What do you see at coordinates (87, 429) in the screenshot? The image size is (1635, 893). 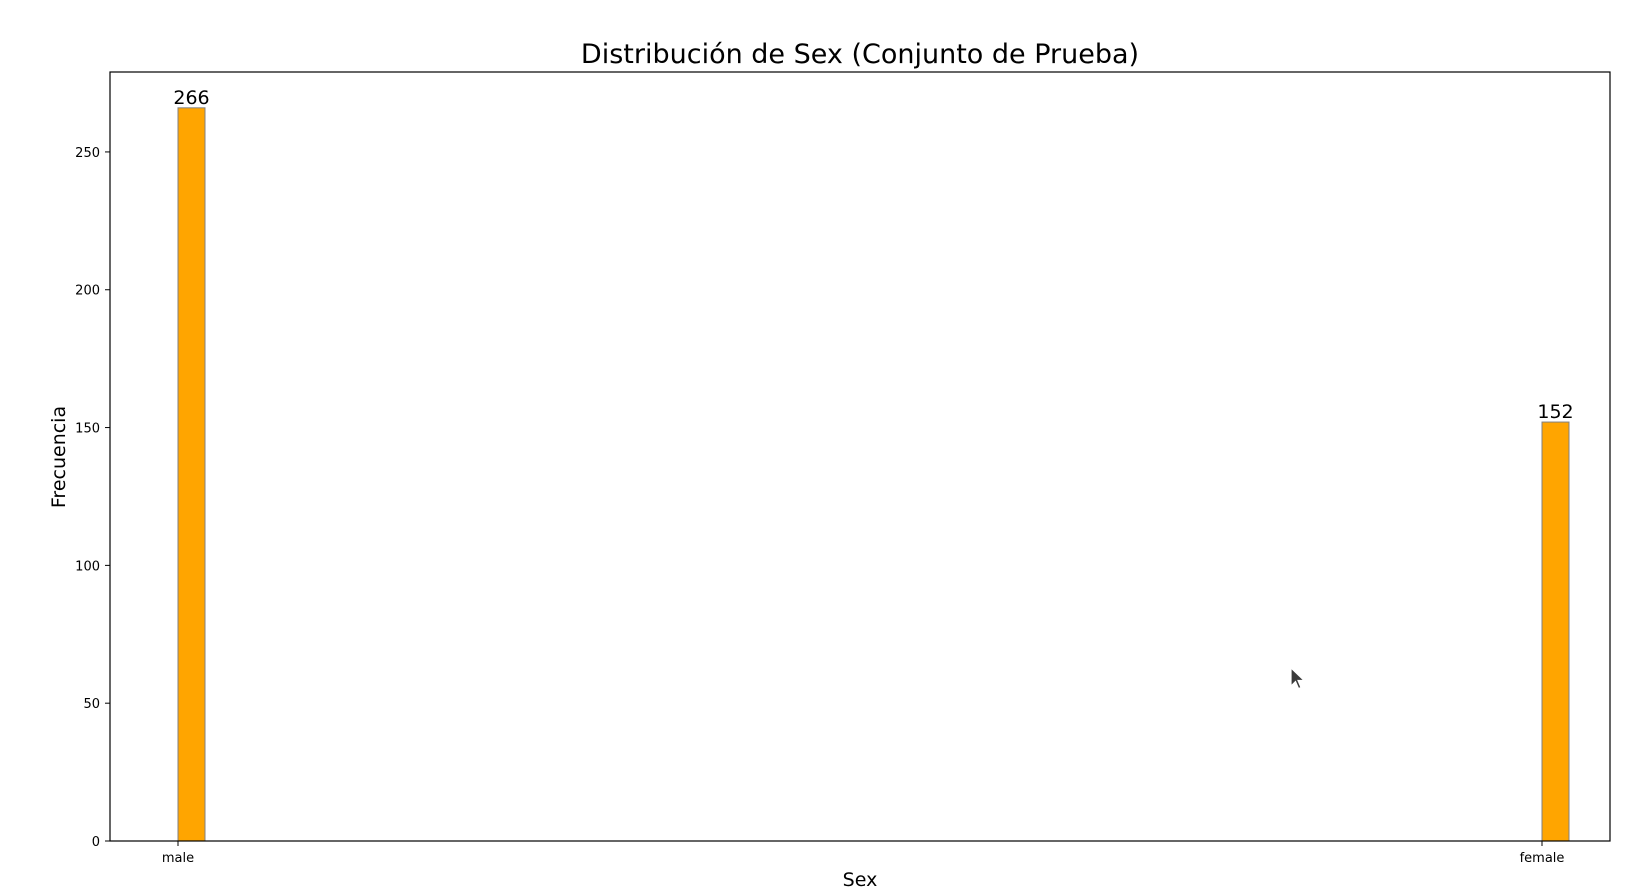 I see `y-tick-label-150: 150` at bounding box center [87, 429].